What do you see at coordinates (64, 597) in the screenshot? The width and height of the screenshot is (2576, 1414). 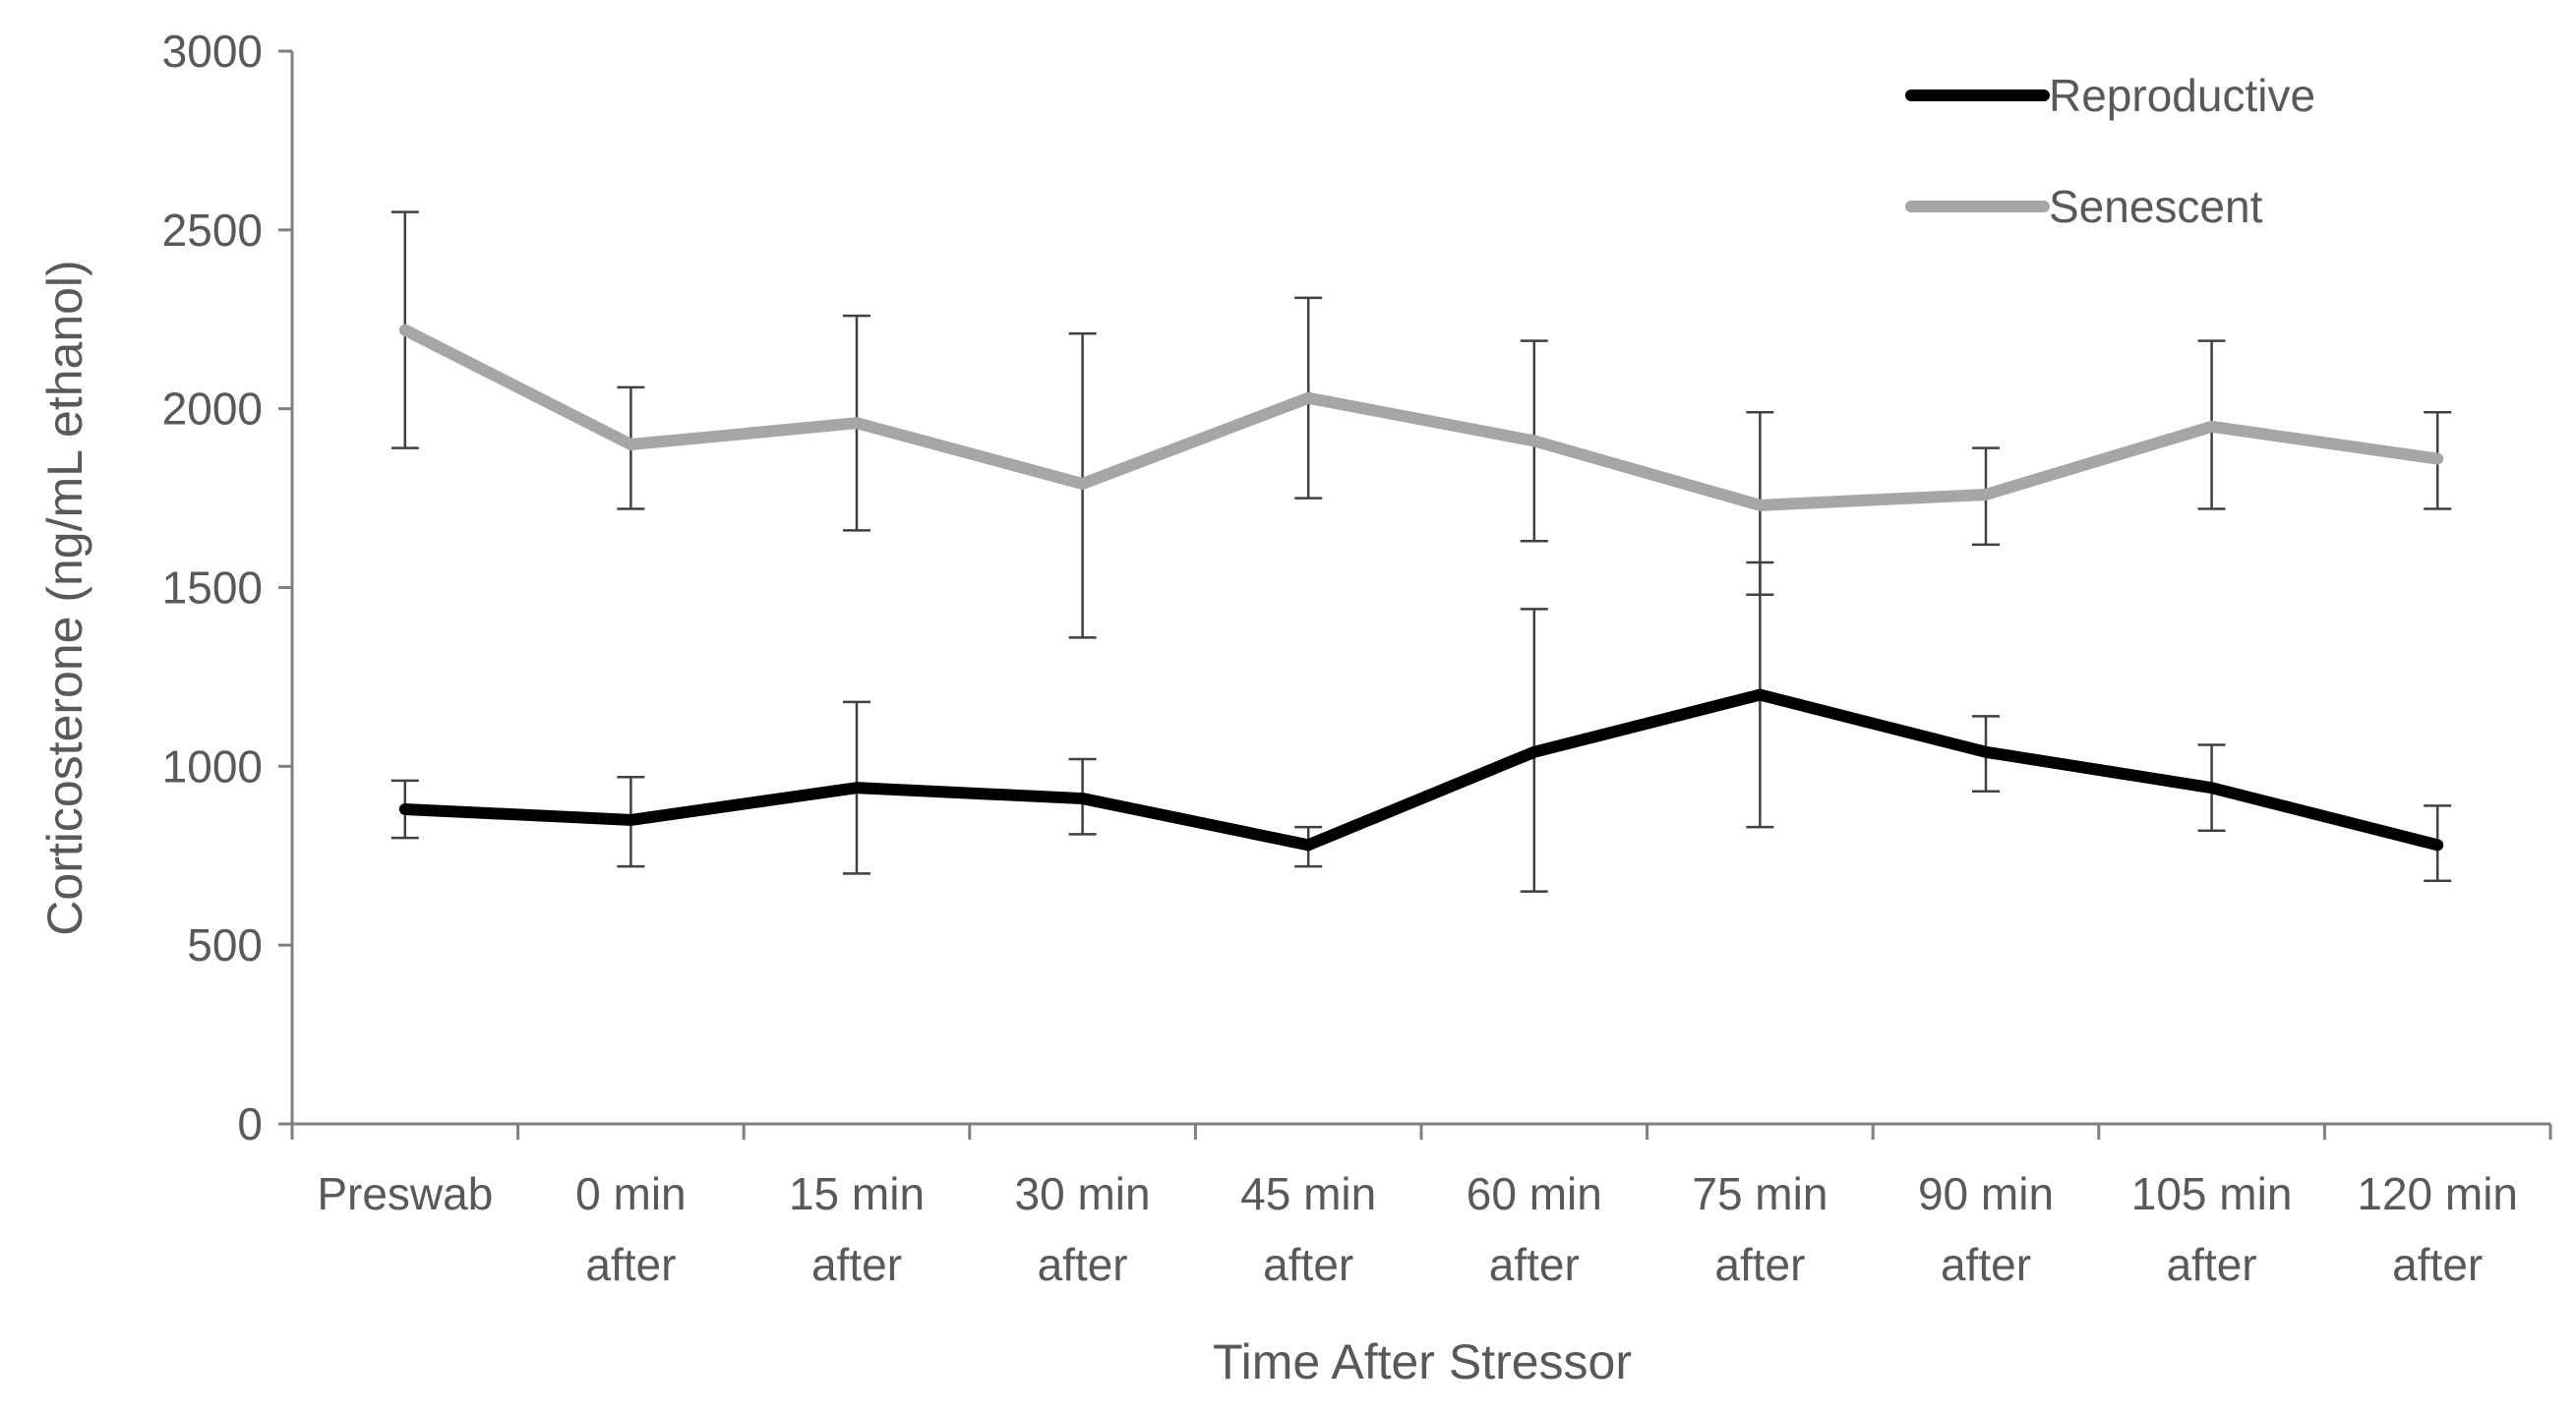 I see `y-axis-title: Corticosterone (ng/mL ethanol)` at bounding box center [64, 597].